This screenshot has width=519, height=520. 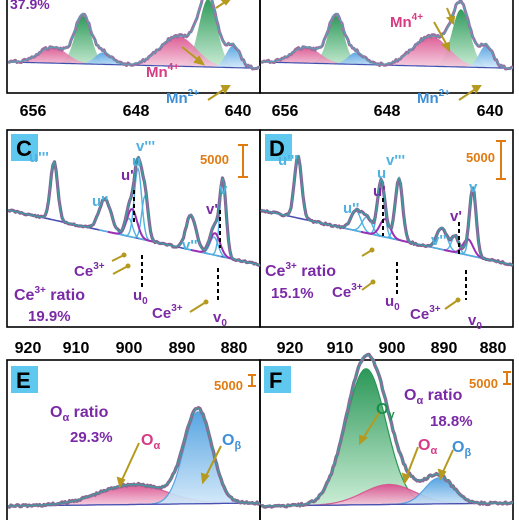 What do you see at coordinates (261, 348) in the screenshot?
I see `x-ticks-ce: 920 910 900 890 880 920 910 900 890 880` at bounding box center [261, 348].